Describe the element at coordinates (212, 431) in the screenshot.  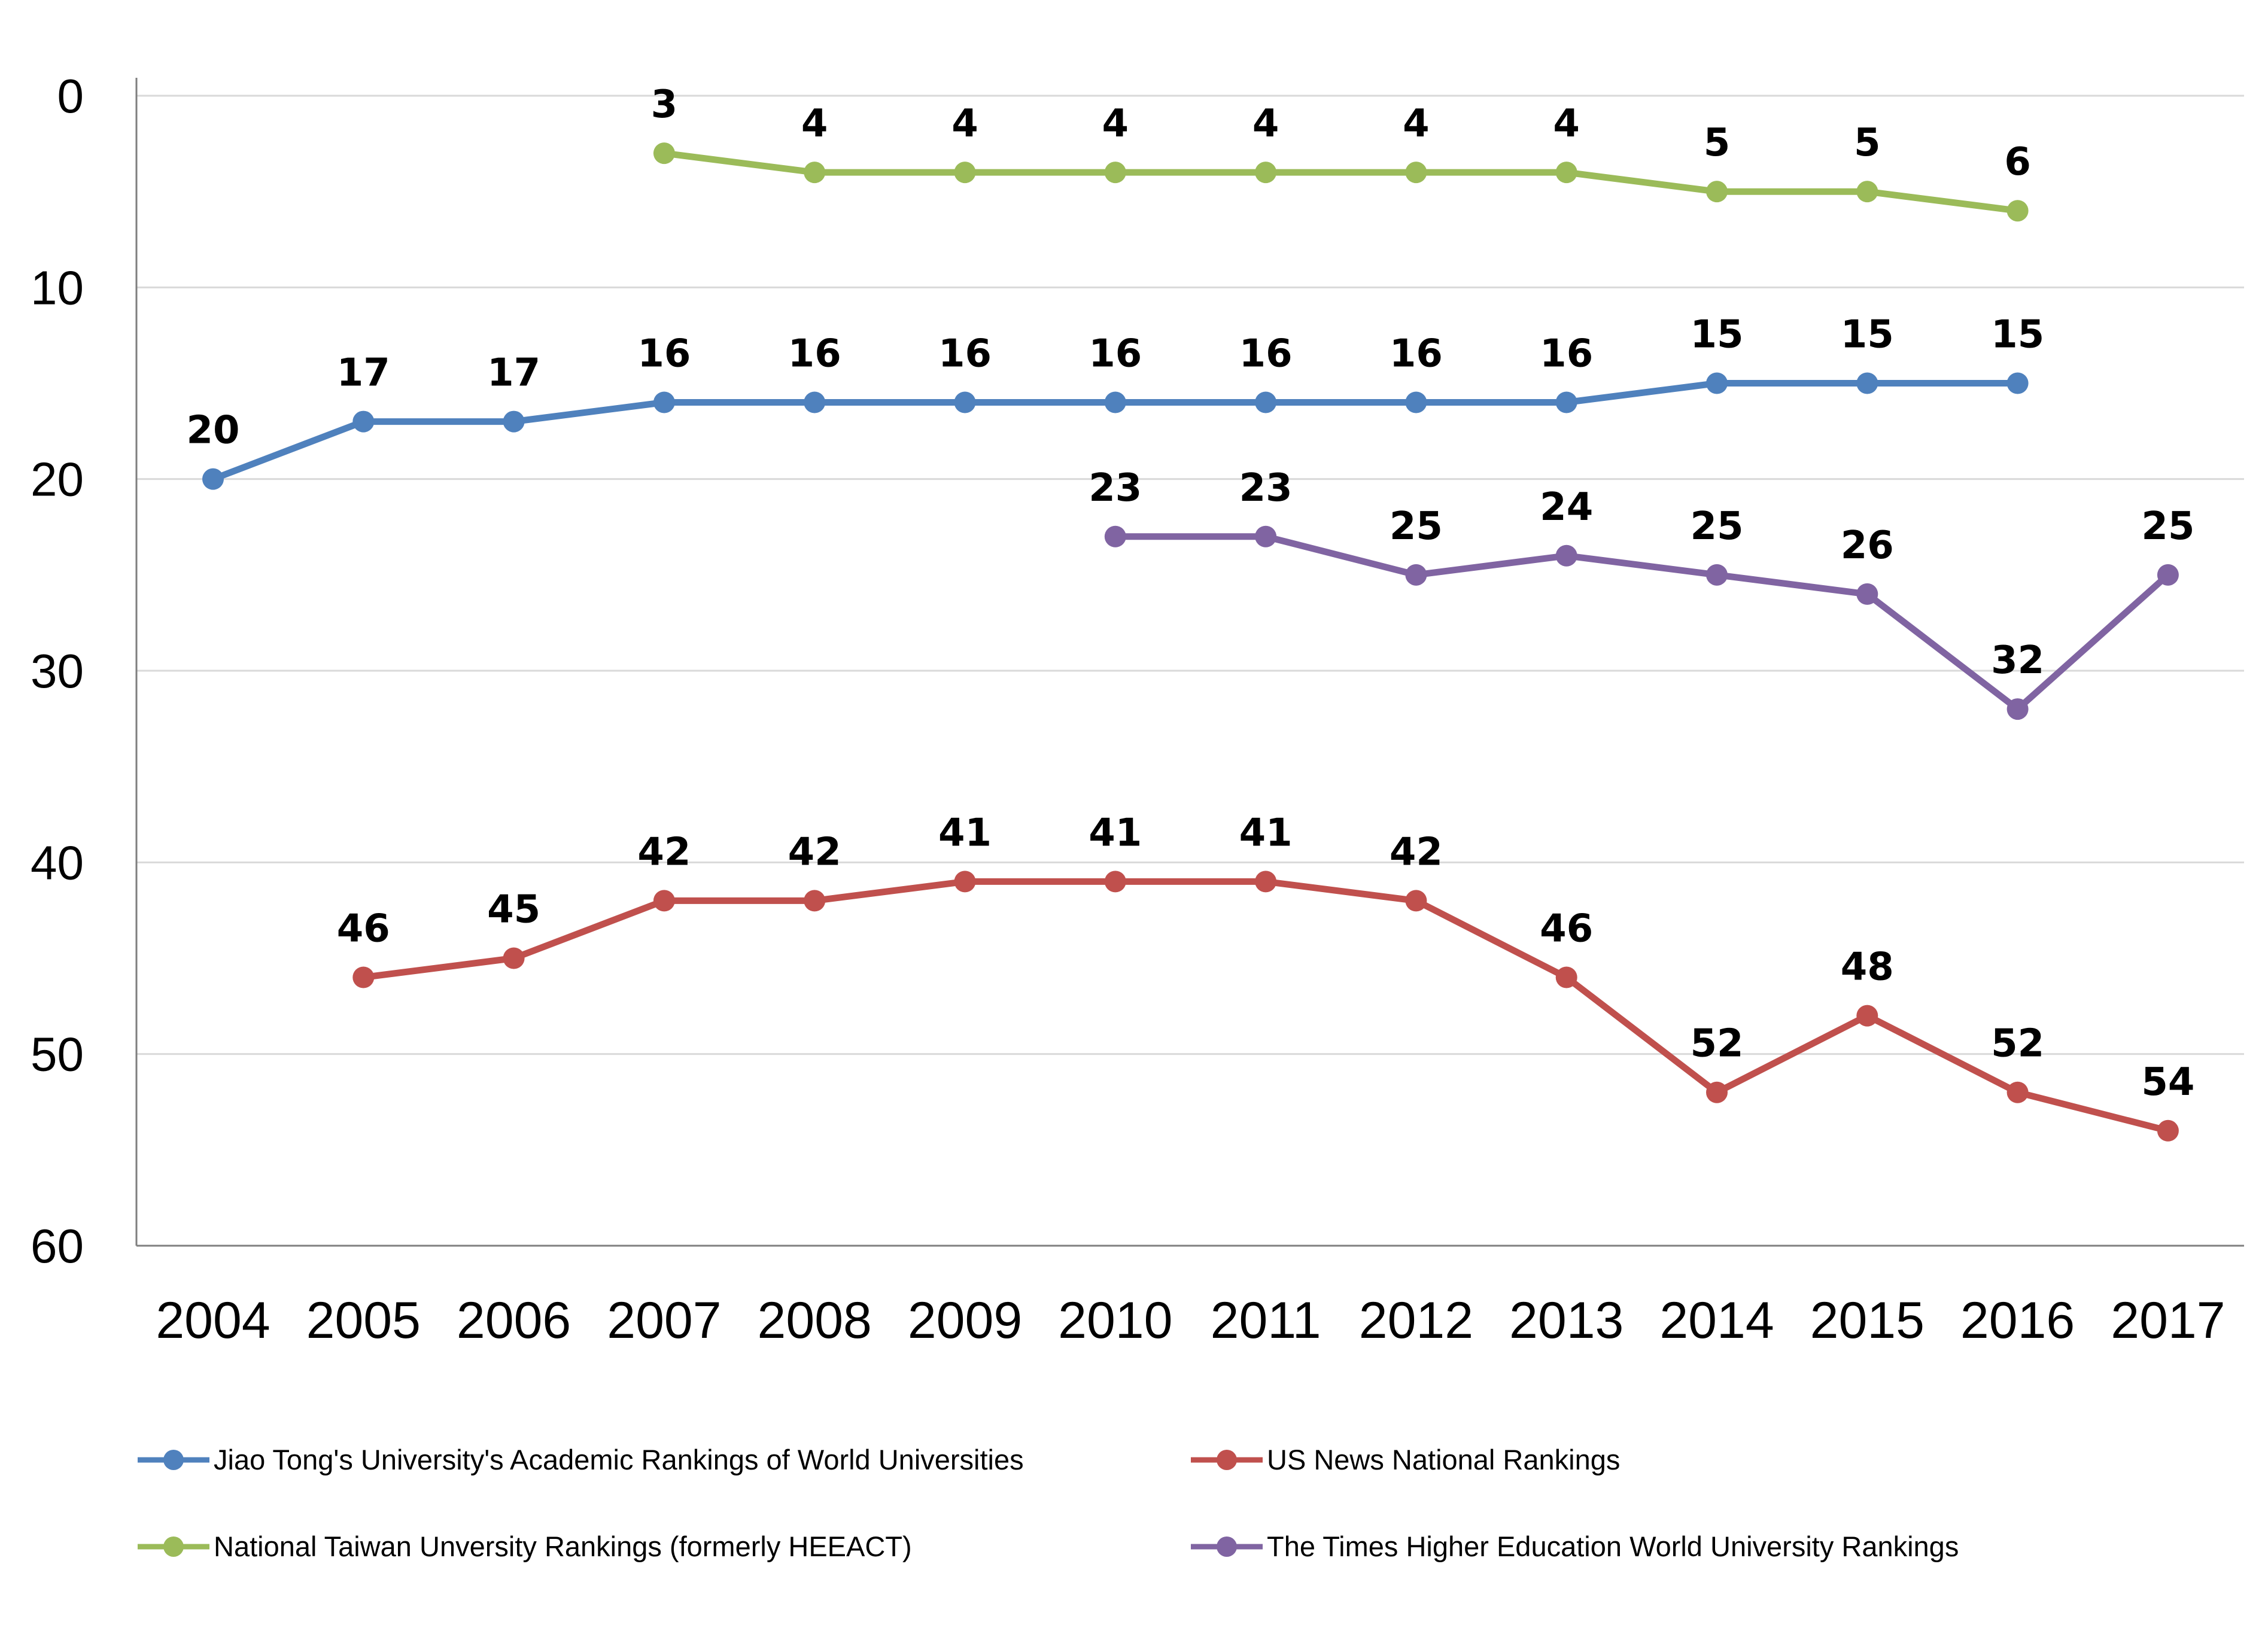
I see `data-label: 20` at that location.